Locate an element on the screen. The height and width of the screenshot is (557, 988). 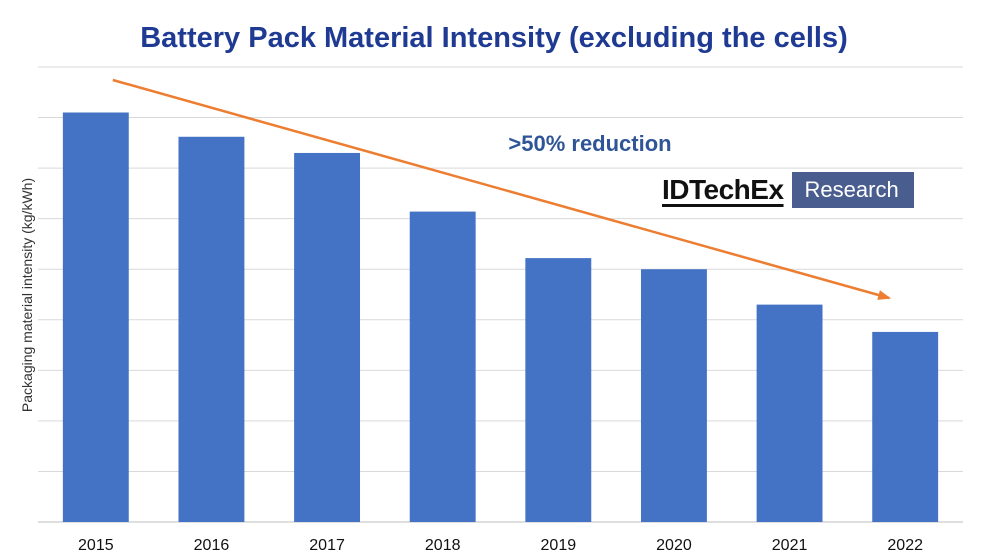
trend-arrow-head is located at coordinates (884, 295).